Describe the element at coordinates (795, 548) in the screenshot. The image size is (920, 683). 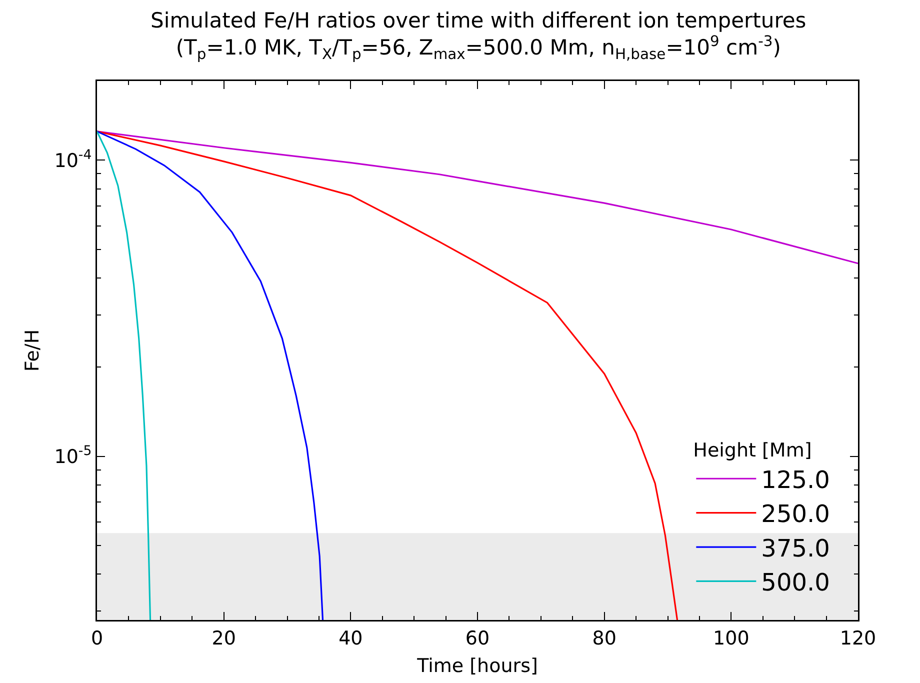
I see `legend-label: 375.0` at that location.